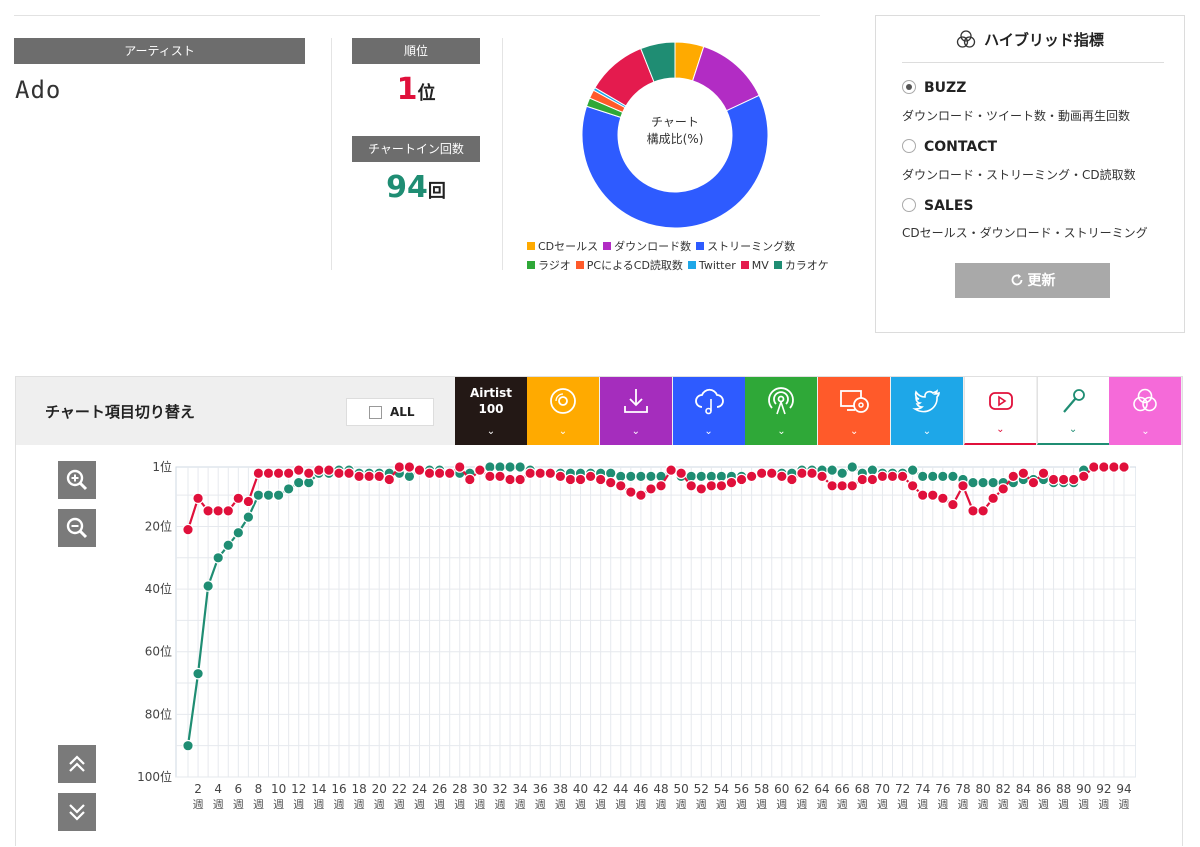 The height and width of the screenshot is (847, 1200). I want to click on radio-contact, so click(909, 146).